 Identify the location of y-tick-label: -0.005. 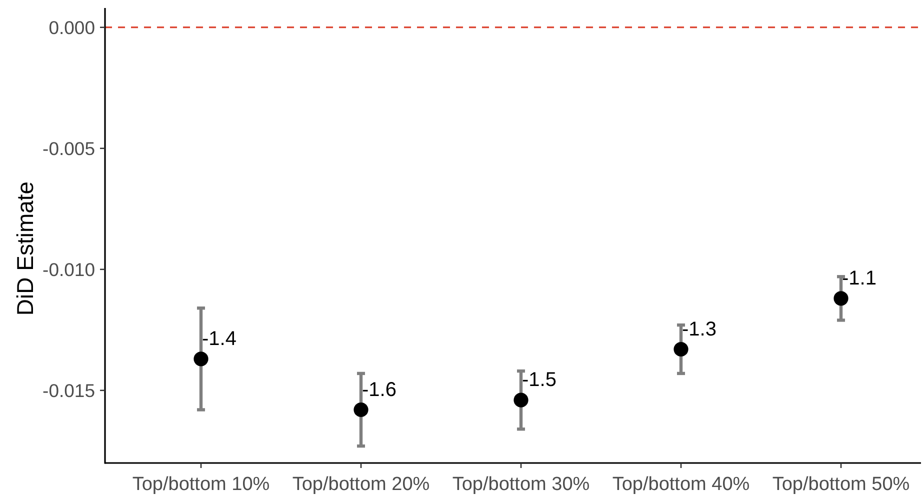
(68, 148).